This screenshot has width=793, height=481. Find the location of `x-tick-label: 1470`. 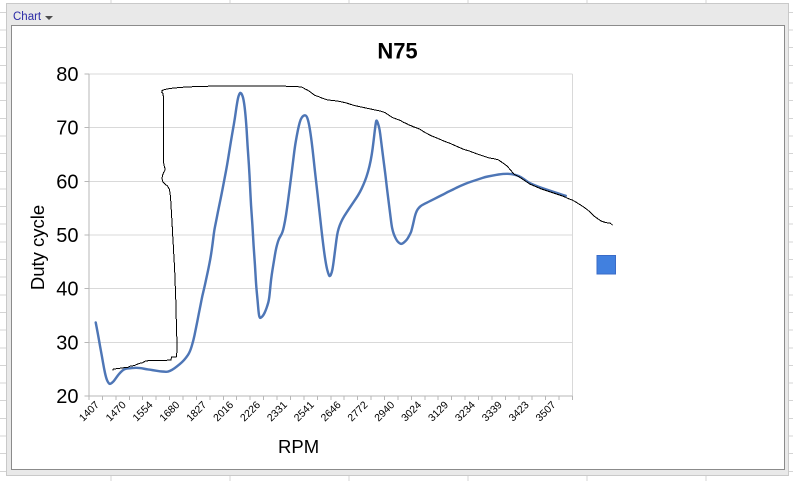

x-tick-label: 1470 is located at coordinates (116, 411).